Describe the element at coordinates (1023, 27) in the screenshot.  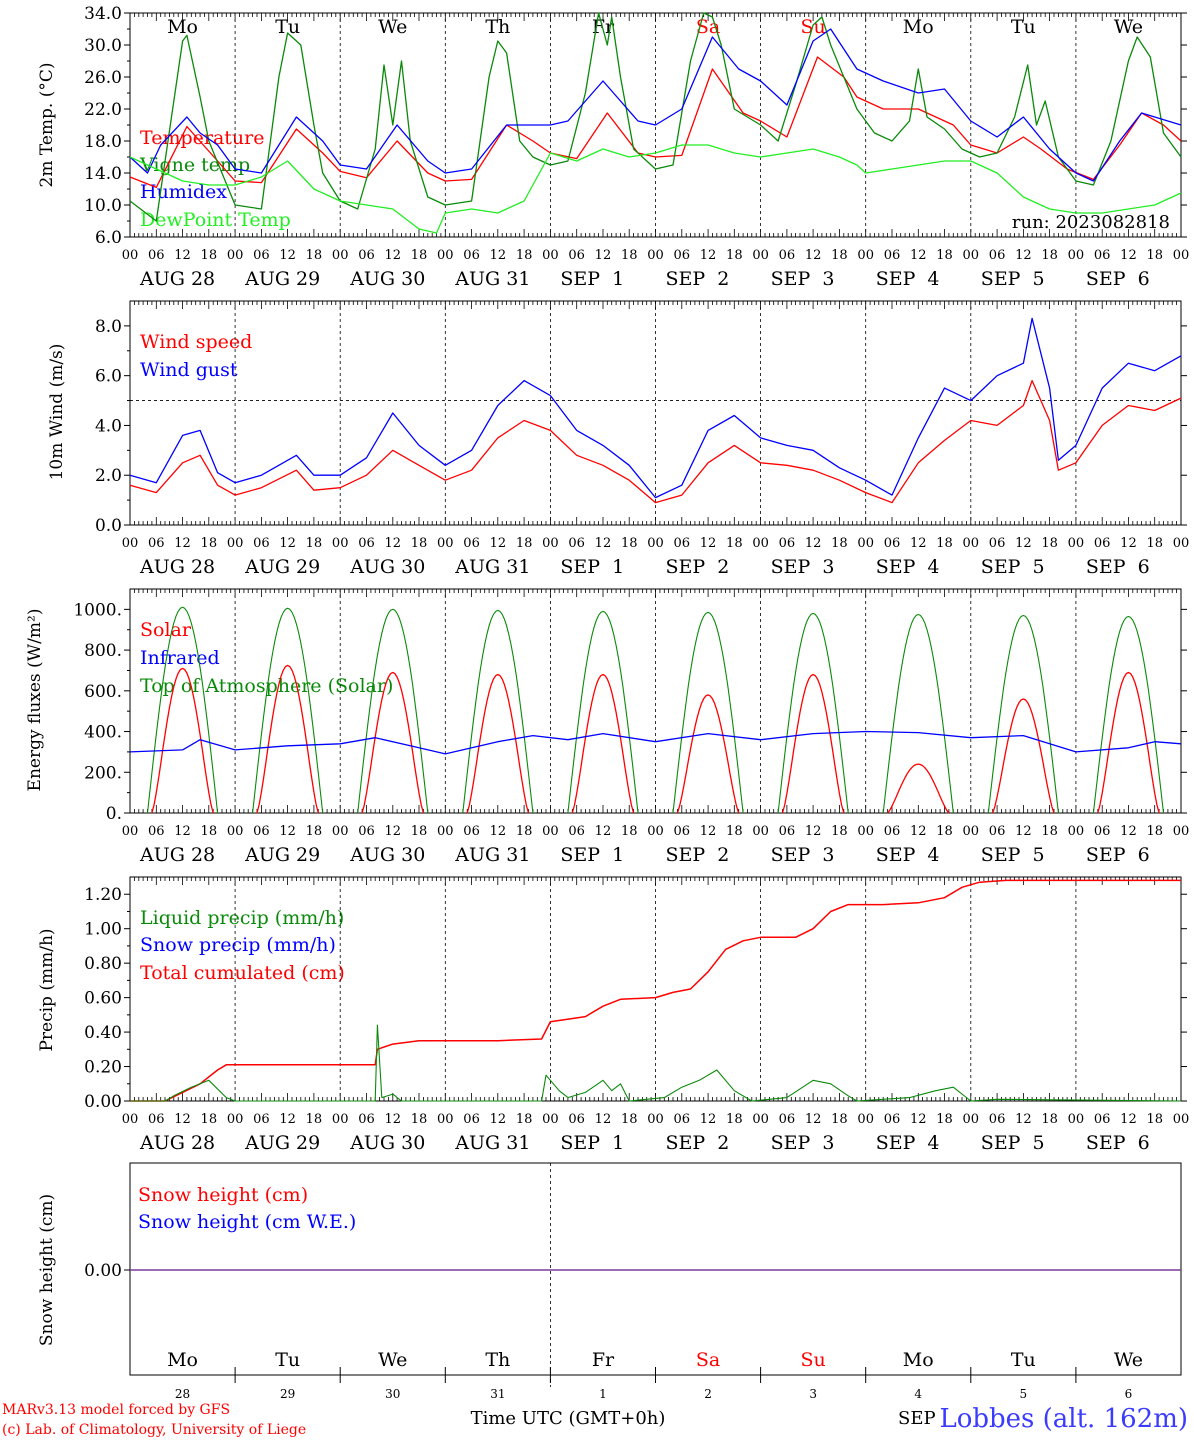
I see `weekday-label: Tu` at that location.